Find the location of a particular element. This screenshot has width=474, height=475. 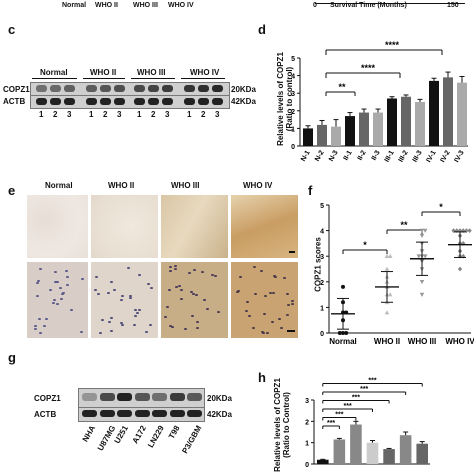

h-ytick-label: 3 is located at coordinates (307, 401).